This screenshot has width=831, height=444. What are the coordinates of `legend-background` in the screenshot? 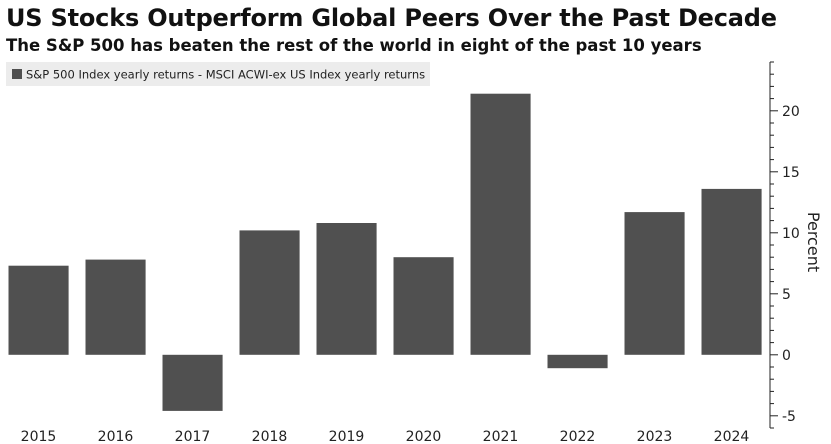 It's located at (218, 74).